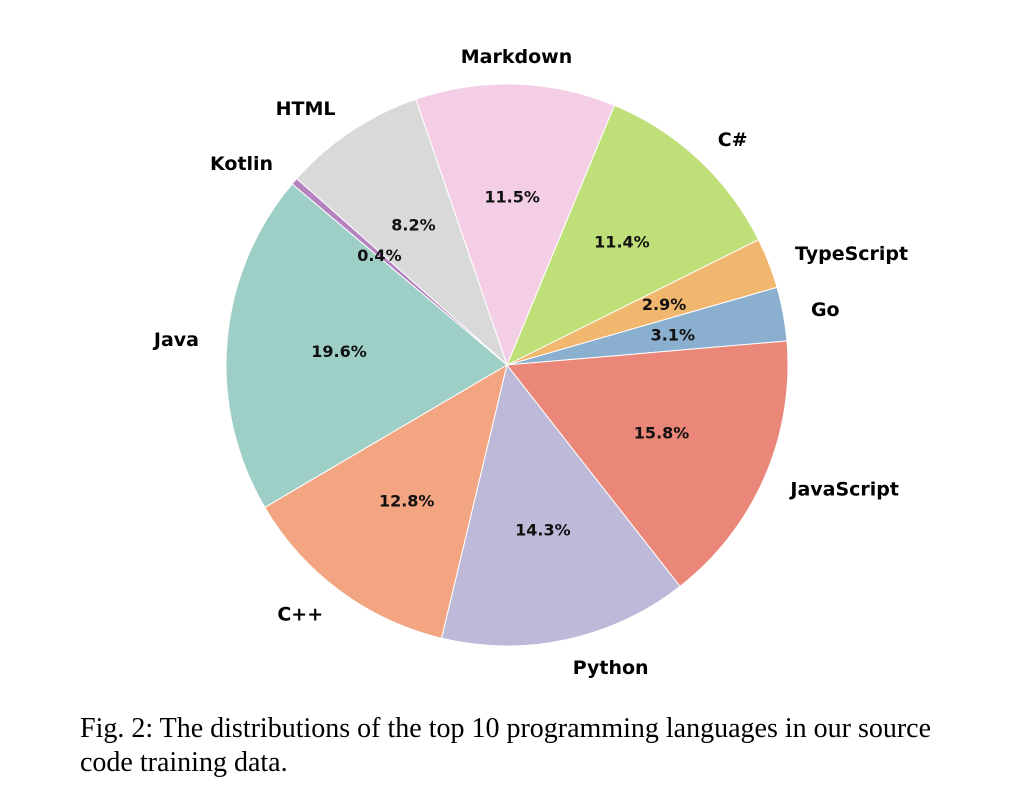  I want to click on slice-label: C#, so click(733, 140).